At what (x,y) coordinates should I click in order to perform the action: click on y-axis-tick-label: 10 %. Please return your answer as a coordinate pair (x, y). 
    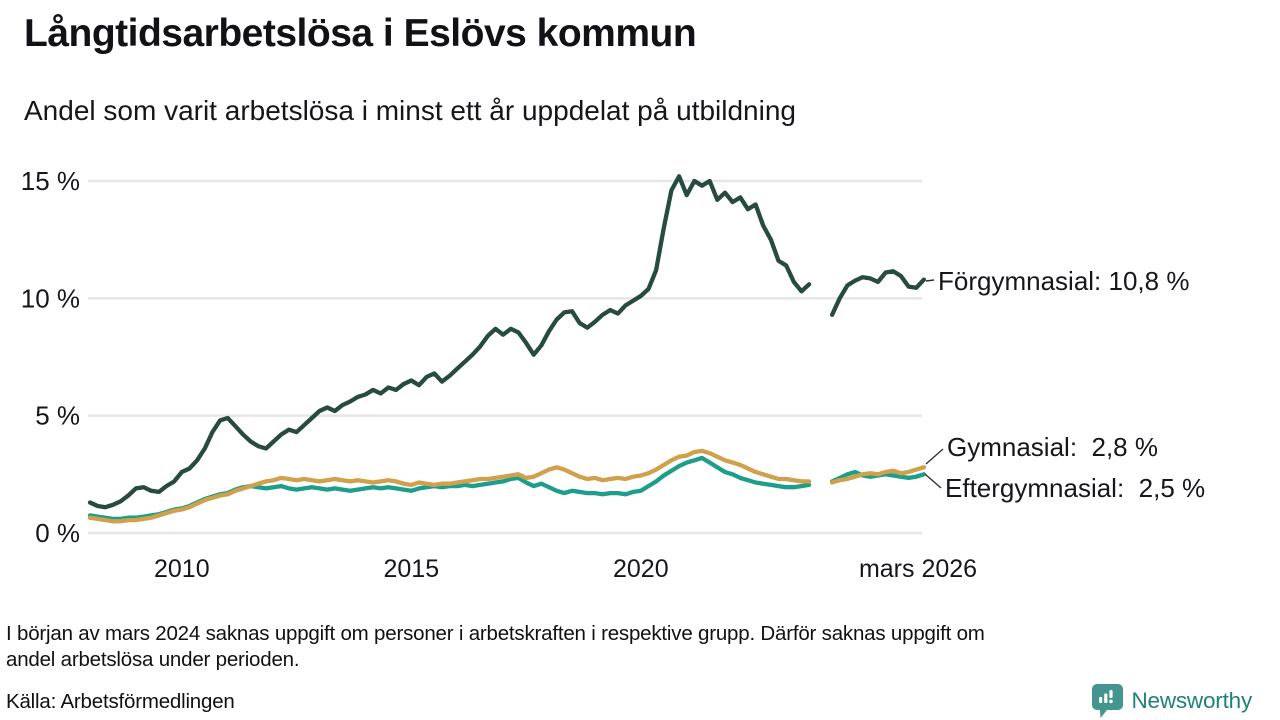
    Looking at the image, I should click on (50, 298).